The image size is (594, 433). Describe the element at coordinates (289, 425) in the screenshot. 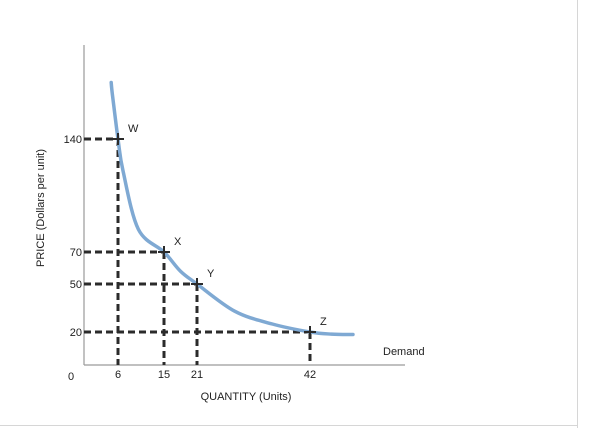

I see `frame-bottom-border` at that location.